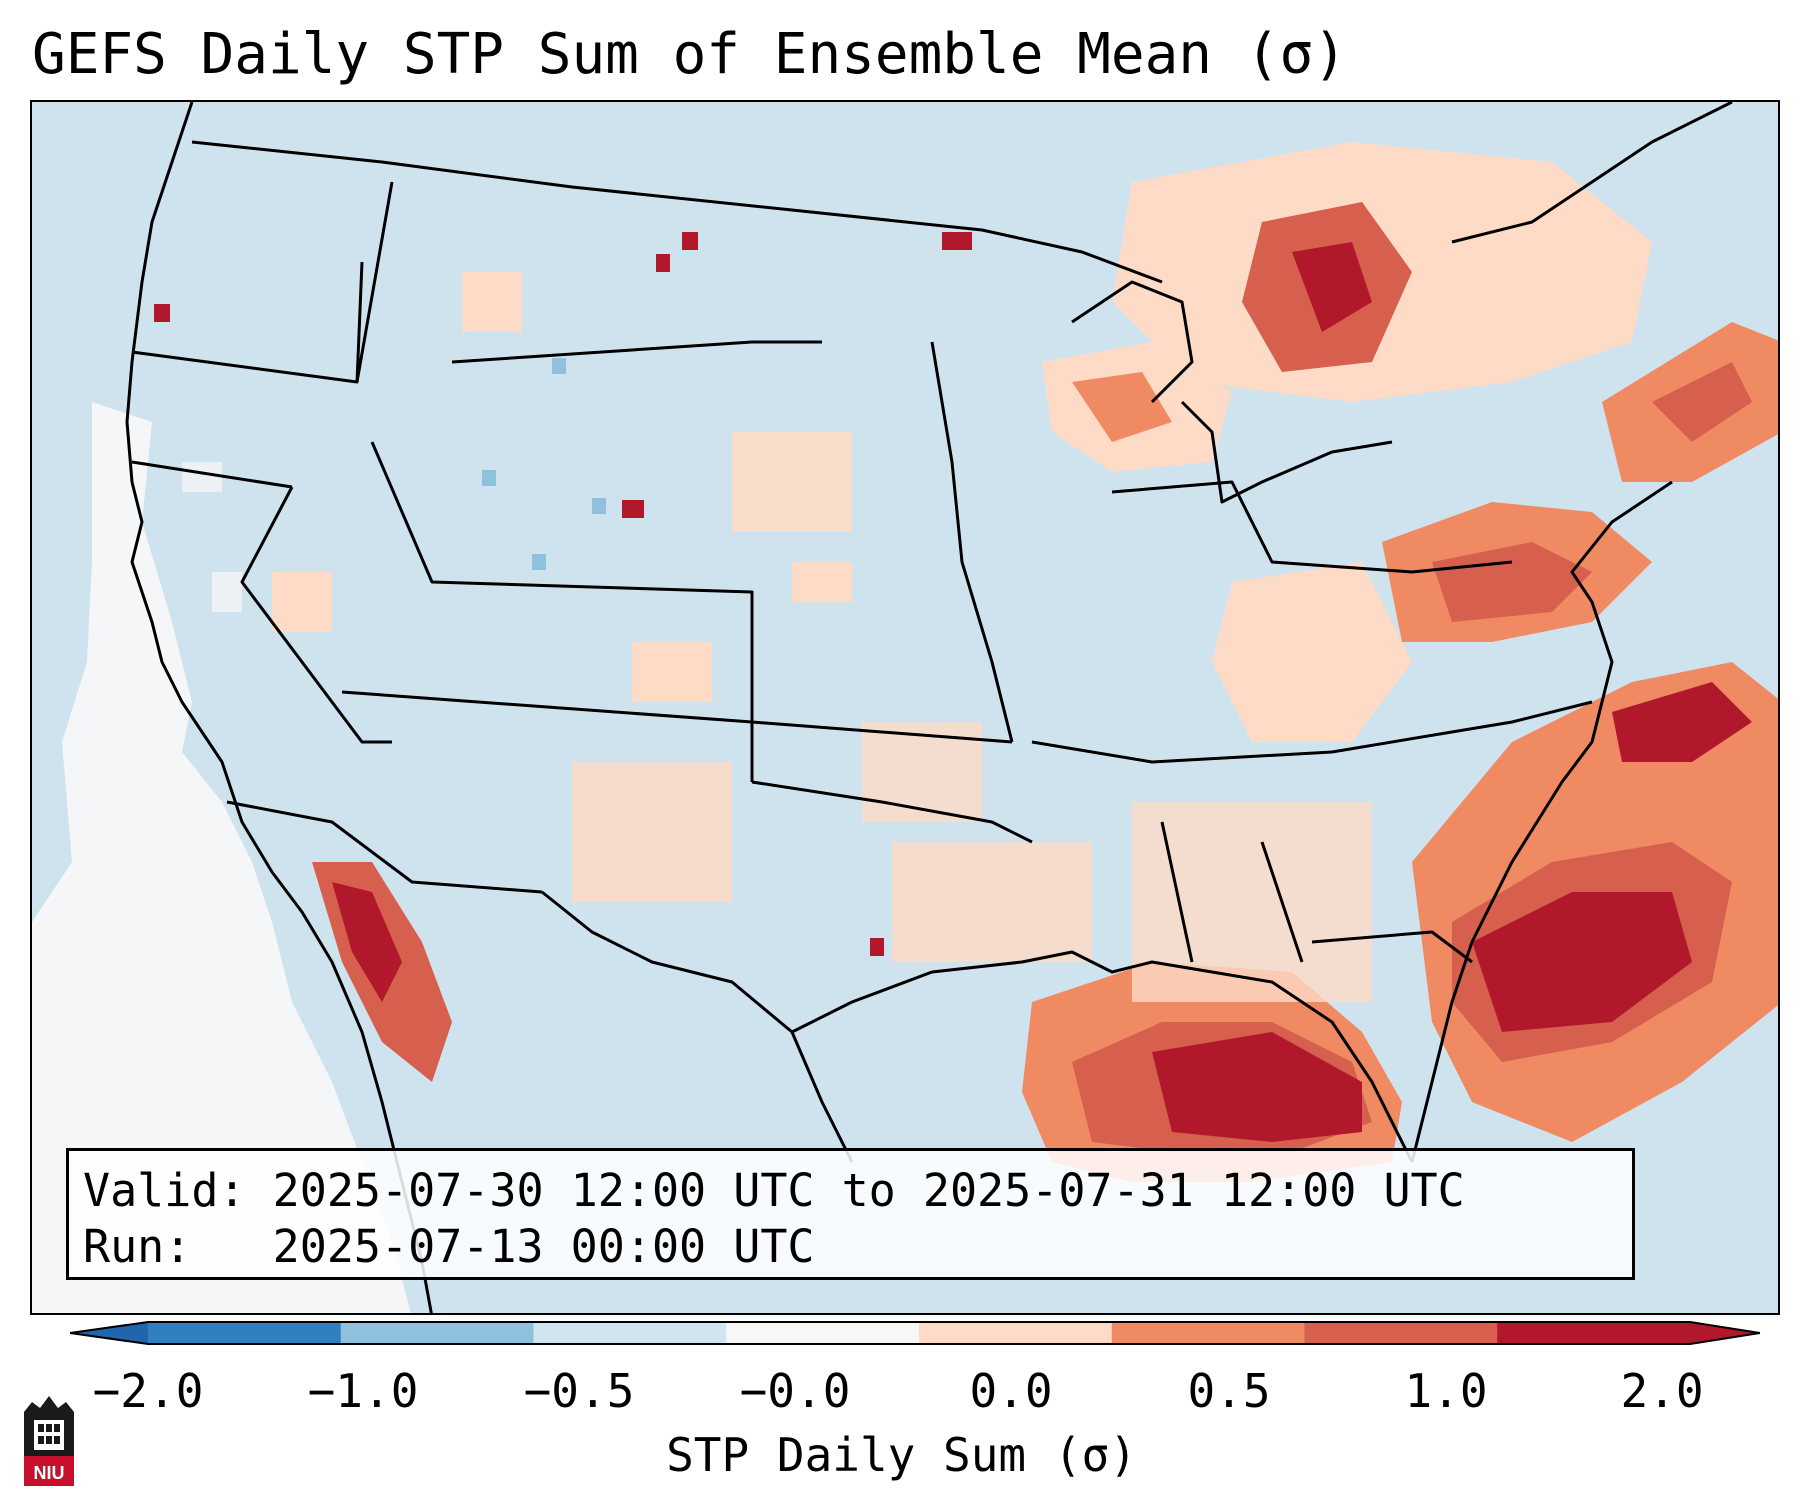  I want to click on oklahoma-kansas-border, so click(677, 717).